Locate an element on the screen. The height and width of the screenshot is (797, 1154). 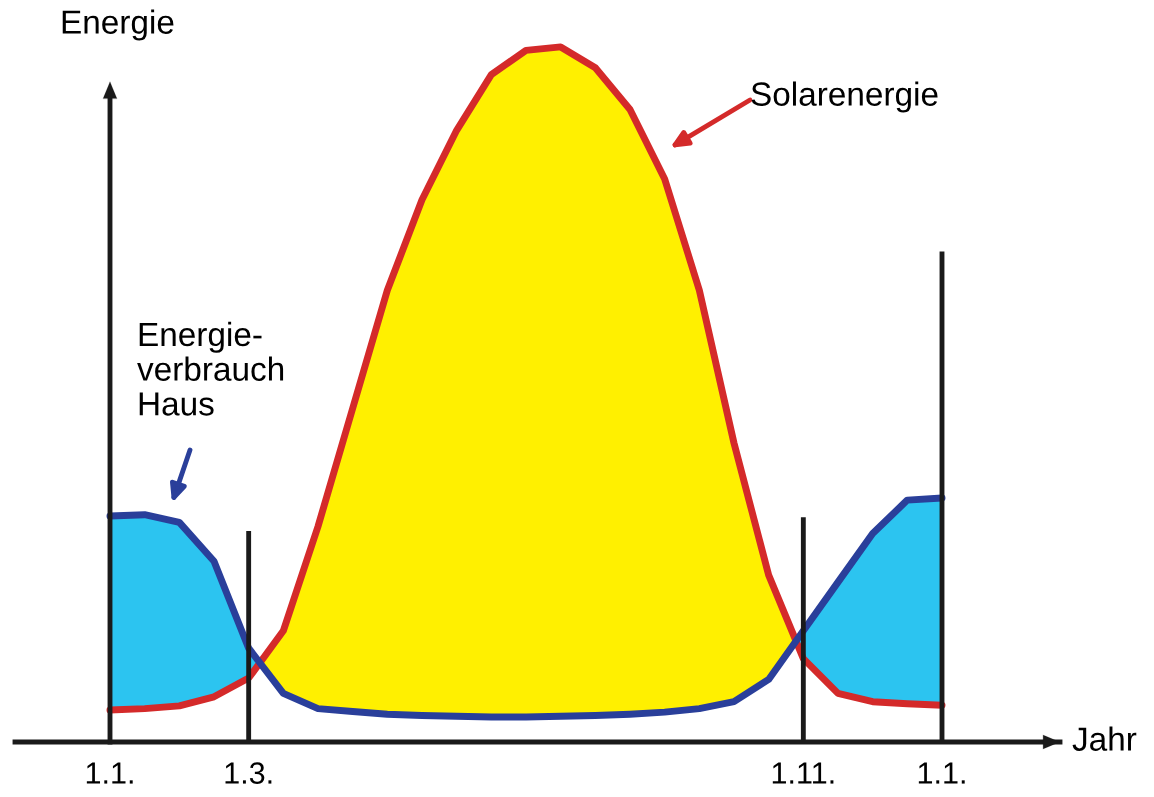
x-axis-title: Jahr is located at coordinates (1104, 738).